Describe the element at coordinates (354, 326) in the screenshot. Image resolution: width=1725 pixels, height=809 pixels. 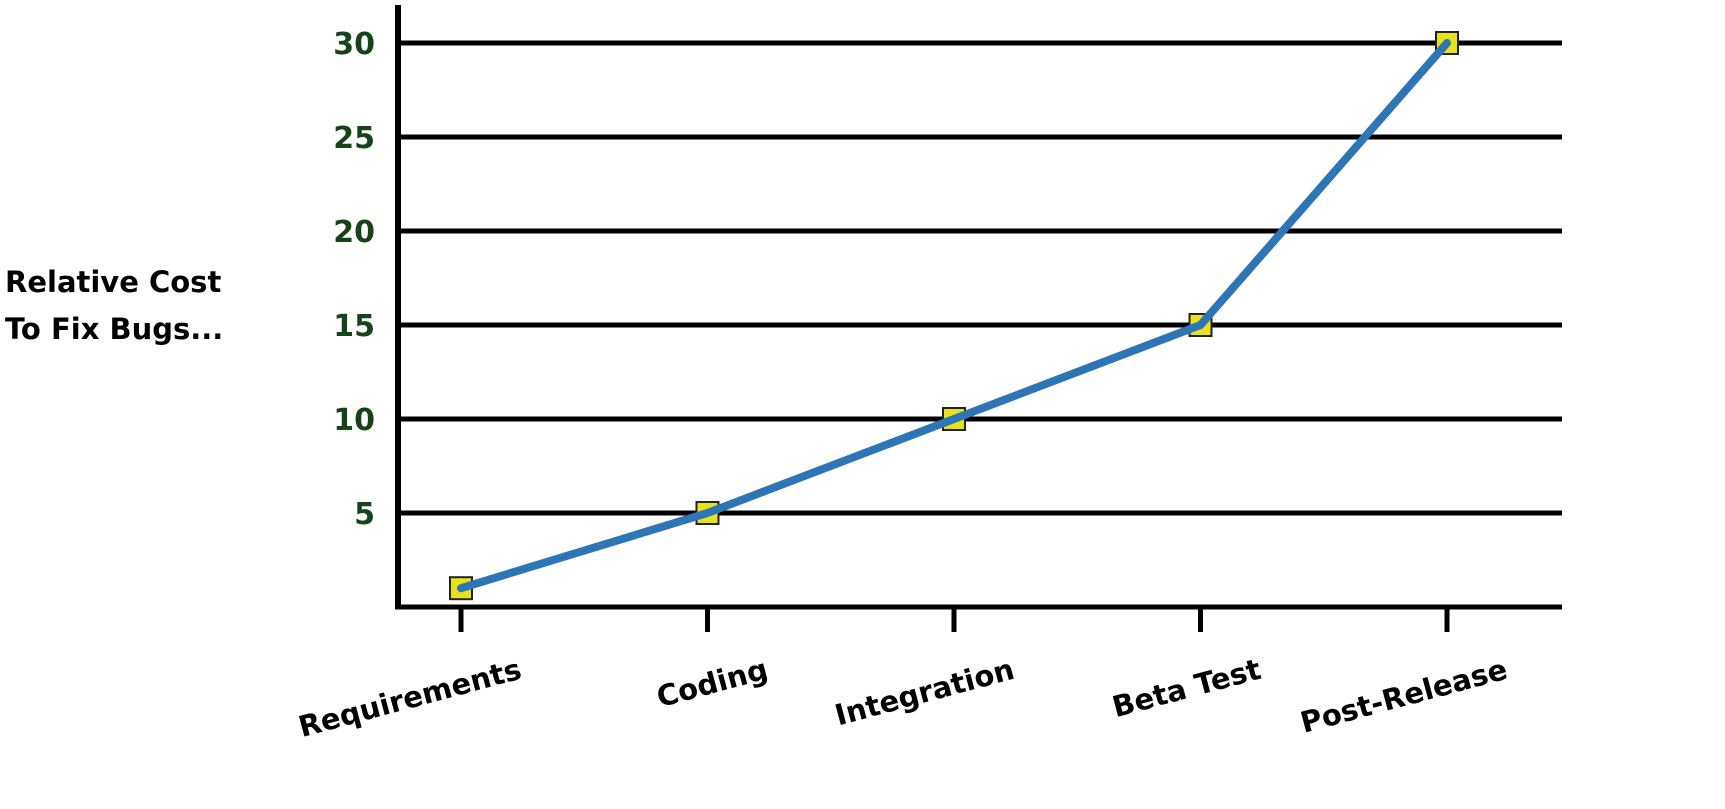
I see `y-tick-label: 15` at that location.